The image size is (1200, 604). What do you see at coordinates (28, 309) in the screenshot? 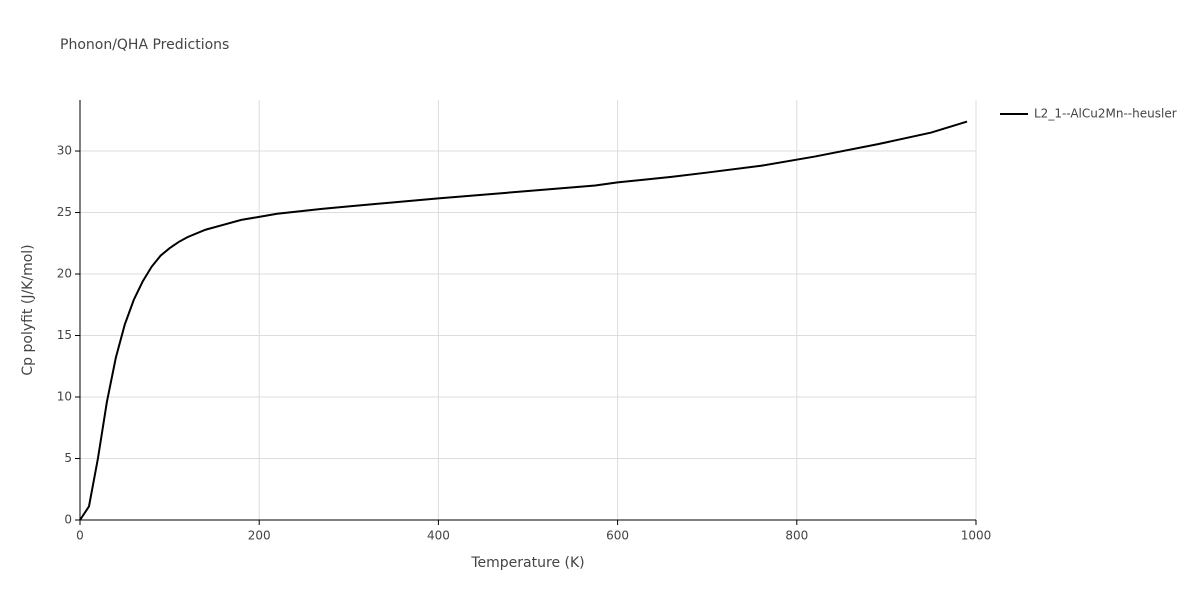
I see `y-axis-title: Cp polyfit (J/K/mol)` at bounding box center [28, 309].